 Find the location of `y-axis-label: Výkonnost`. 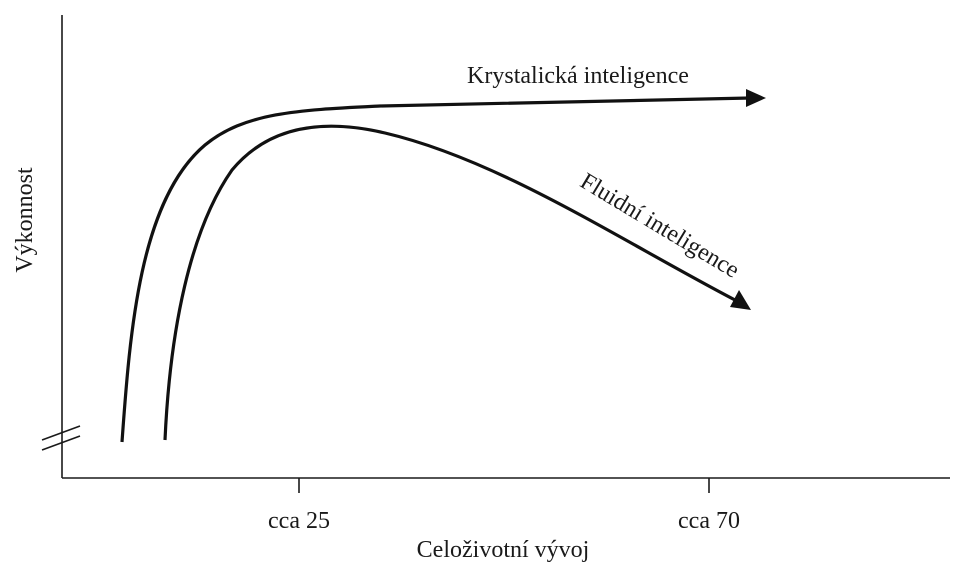

y-axis-label: Výkonnost is located at coordinates (25, 220).